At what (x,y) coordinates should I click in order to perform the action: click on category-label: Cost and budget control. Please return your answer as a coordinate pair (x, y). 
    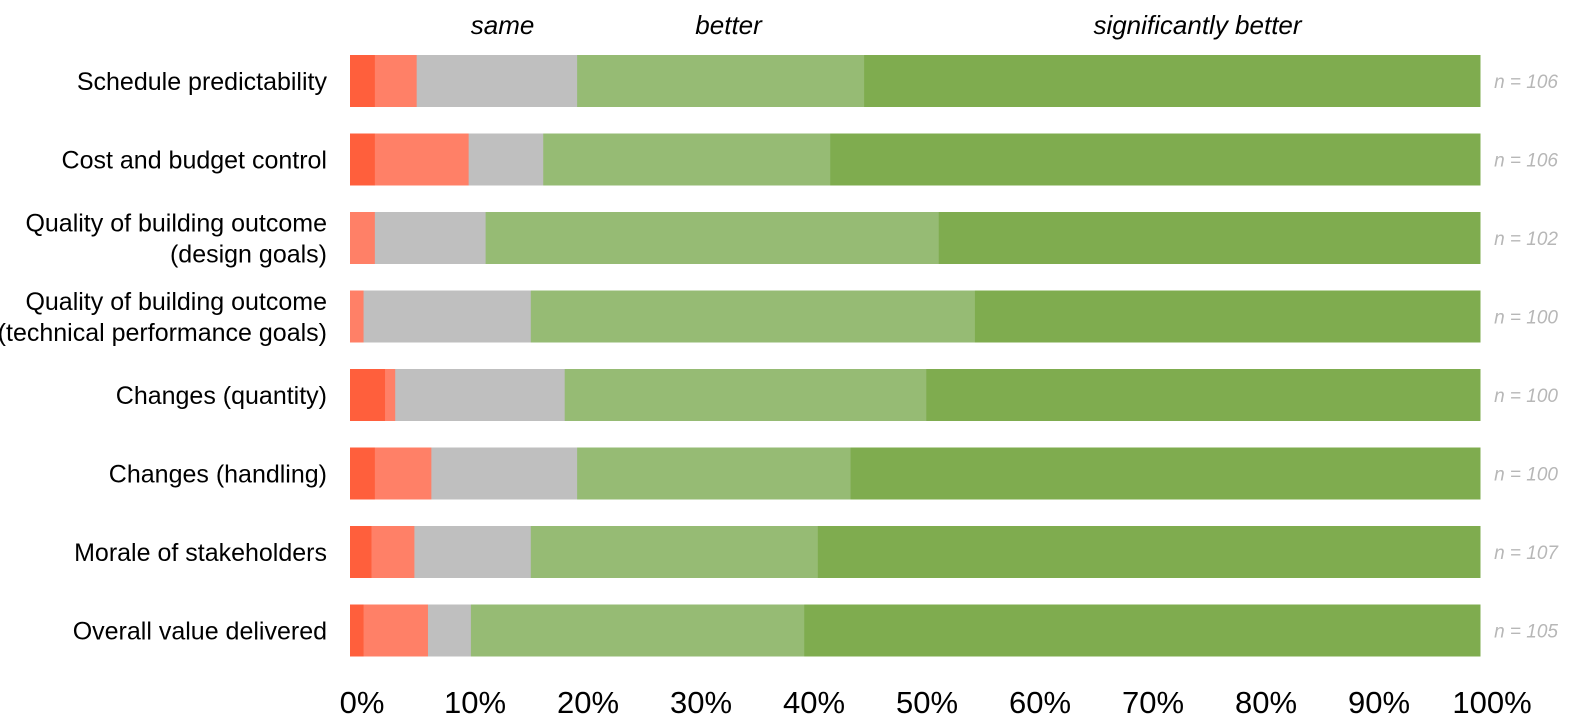
    Looking at the image, I should click on (194, 161).